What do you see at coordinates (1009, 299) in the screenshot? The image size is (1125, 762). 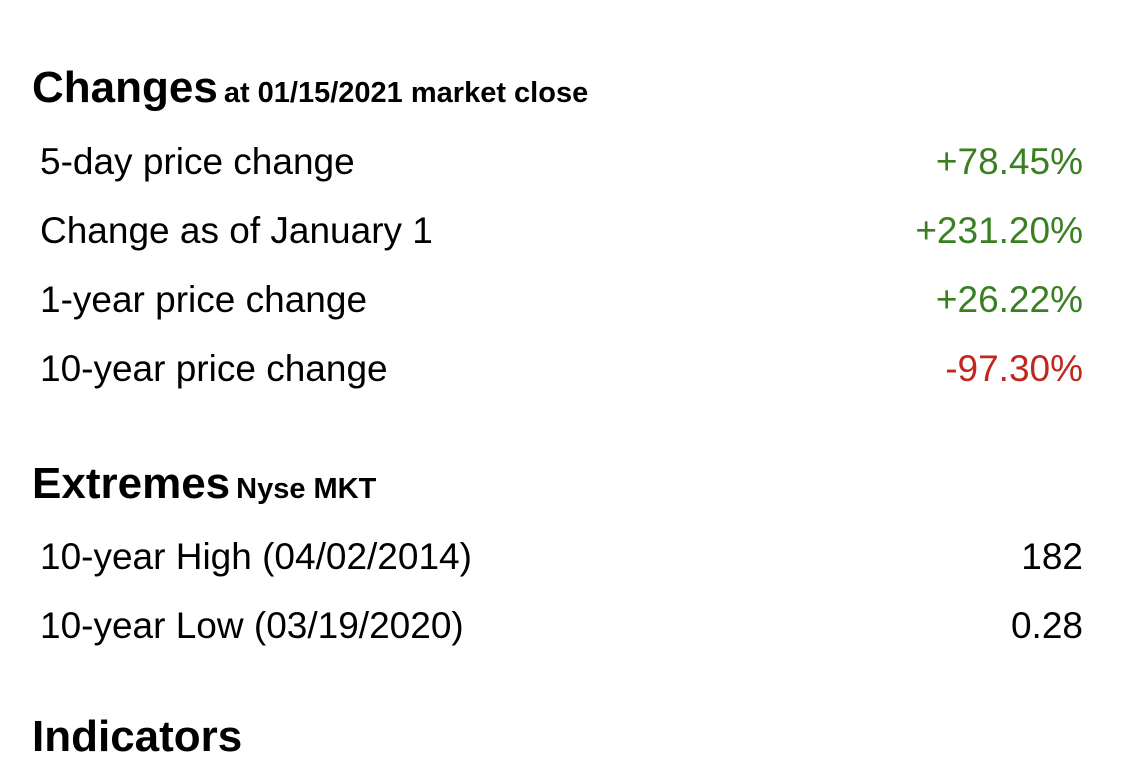 I see `row-value: +26.22%` at bounding box center [1009, 299].